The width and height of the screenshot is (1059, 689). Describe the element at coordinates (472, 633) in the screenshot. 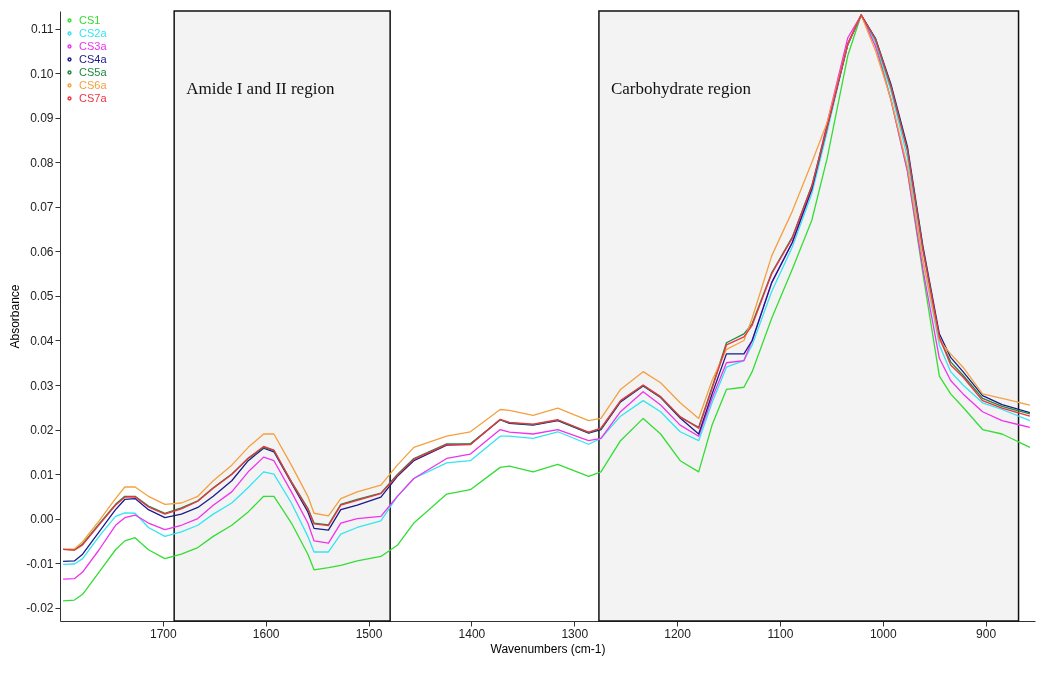

I see `x-tick-label: 1400` at that location.